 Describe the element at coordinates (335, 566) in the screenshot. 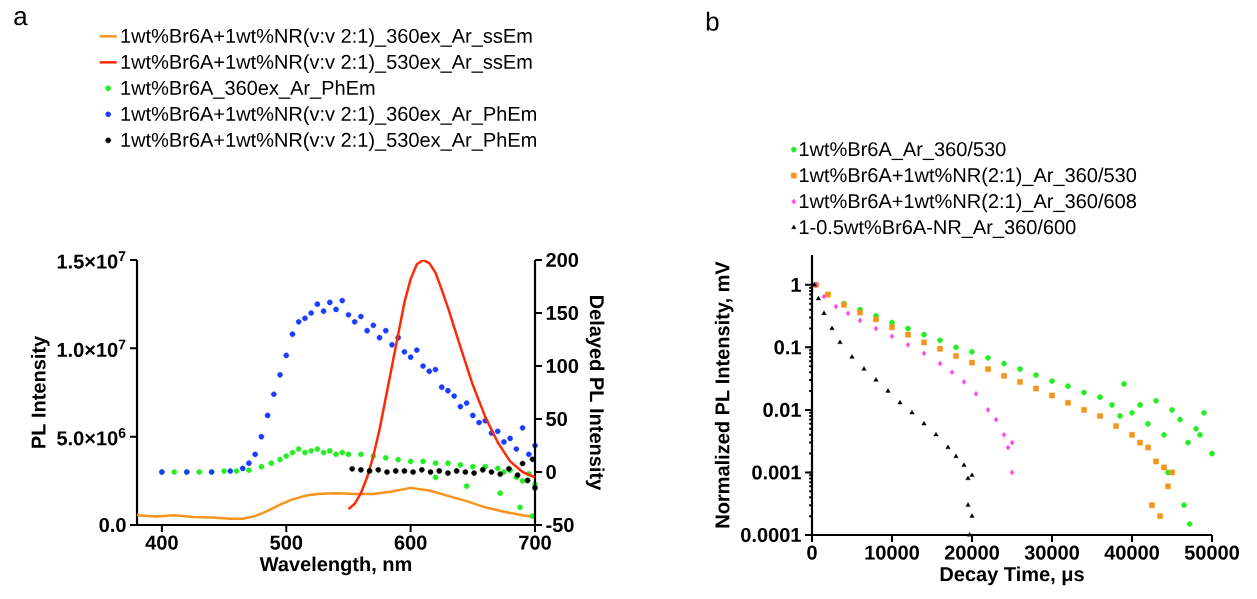

I see `x-axis-title: Wavelength, nm` at that location.